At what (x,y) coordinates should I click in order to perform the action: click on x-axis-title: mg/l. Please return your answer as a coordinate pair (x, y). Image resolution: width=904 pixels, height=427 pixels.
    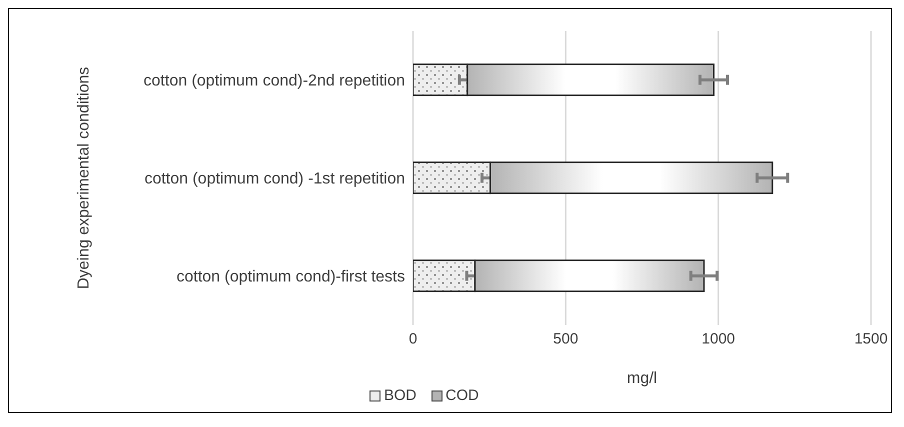
    Looking at the image, I should click on (642, 378).